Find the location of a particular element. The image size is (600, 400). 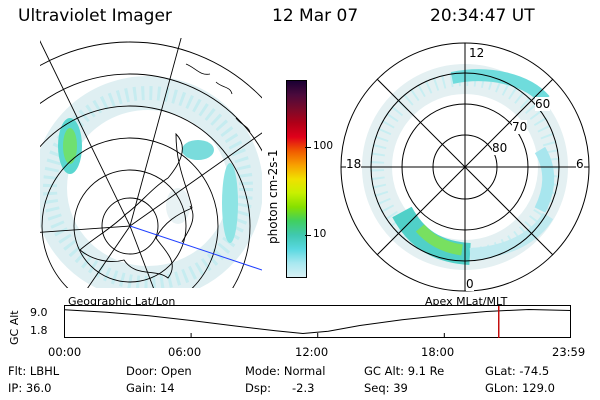

colorbar is located at coordinates (296, 179).